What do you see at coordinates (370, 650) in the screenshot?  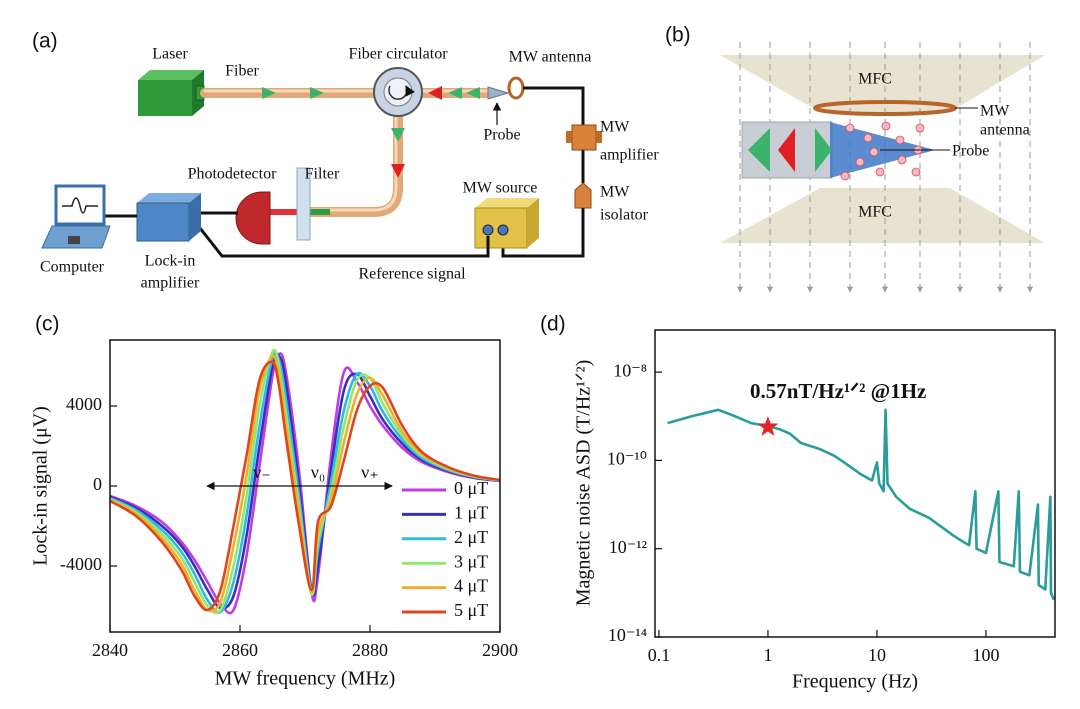 I see `x-tick-label: 2880` at bounding box center [370, 650].